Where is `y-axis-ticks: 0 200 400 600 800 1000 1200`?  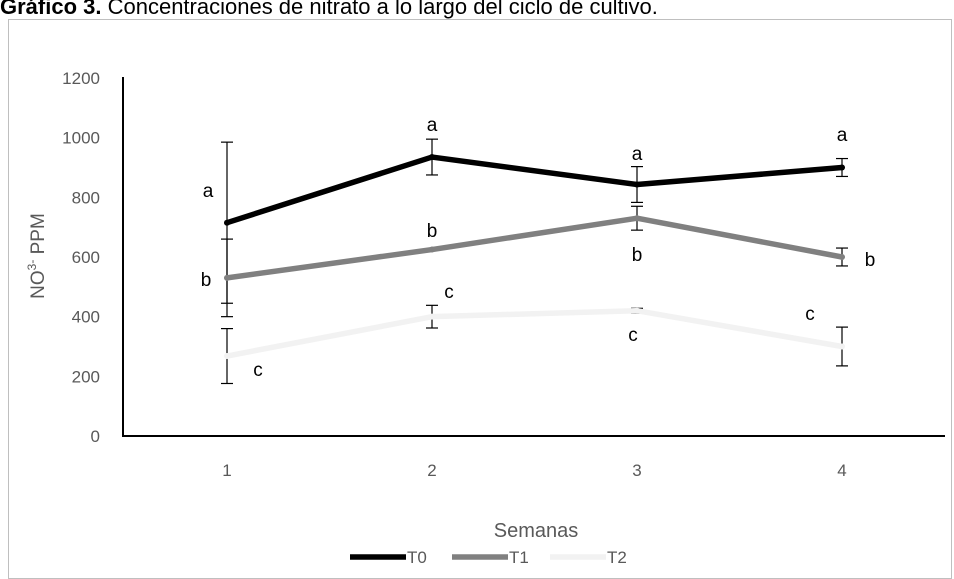 y-axis-ticks: 0 200 400 600 800 1000 1200 is located at coordinates (81, 257).